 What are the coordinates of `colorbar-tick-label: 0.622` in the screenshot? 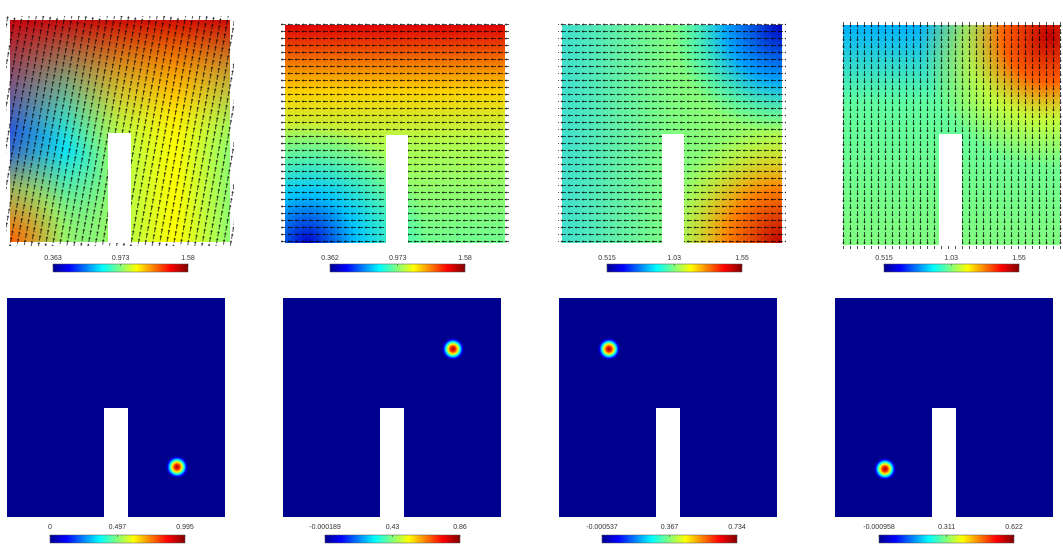 It's located at (1014, 527).